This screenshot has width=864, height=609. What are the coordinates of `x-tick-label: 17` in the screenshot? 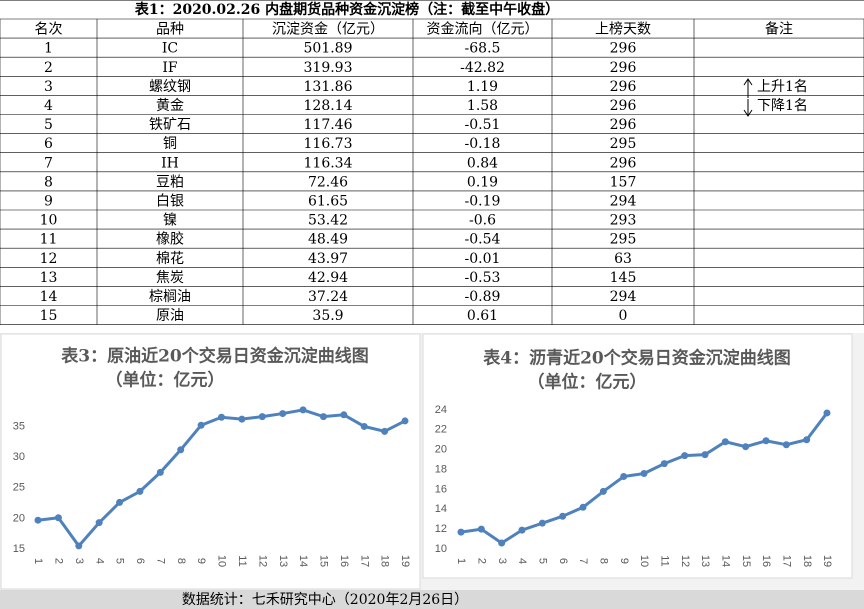 It's located at (786, 561).